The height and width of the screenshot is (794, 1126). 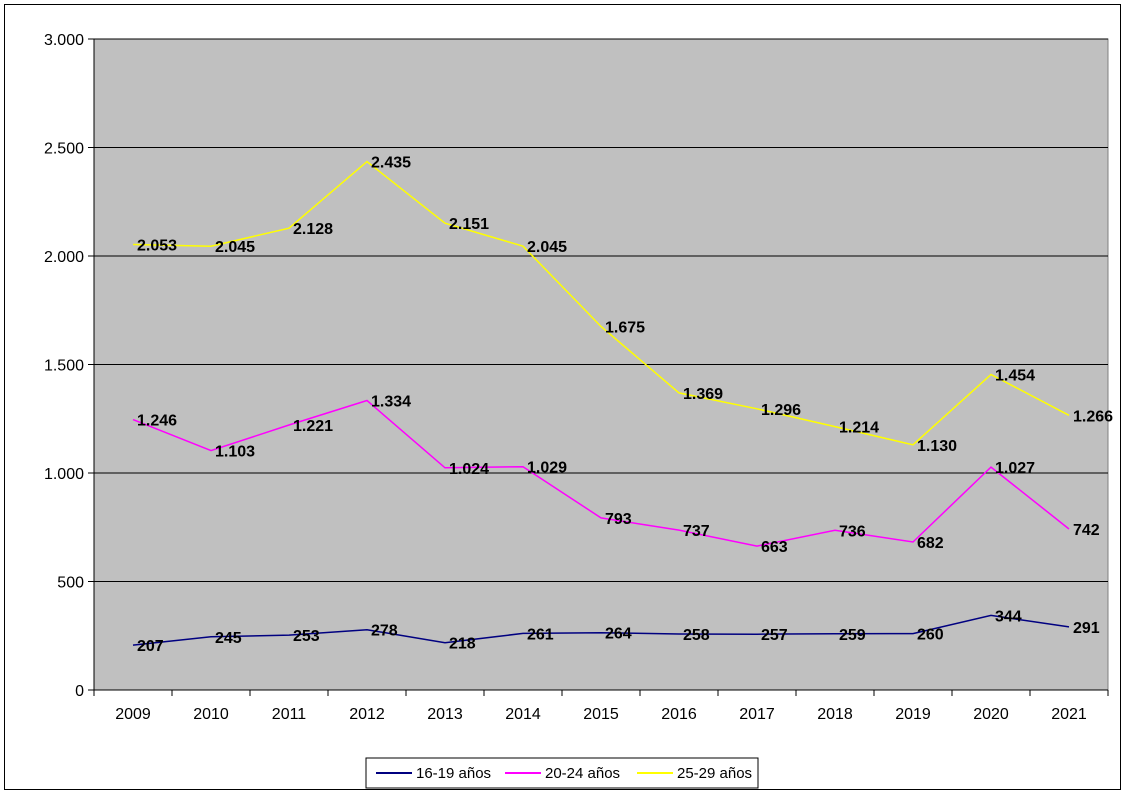 What do you see at coordinates (523, 714) in the screenshot?
I see `x-tick-label: 2014` at bounding box center [523, 714].